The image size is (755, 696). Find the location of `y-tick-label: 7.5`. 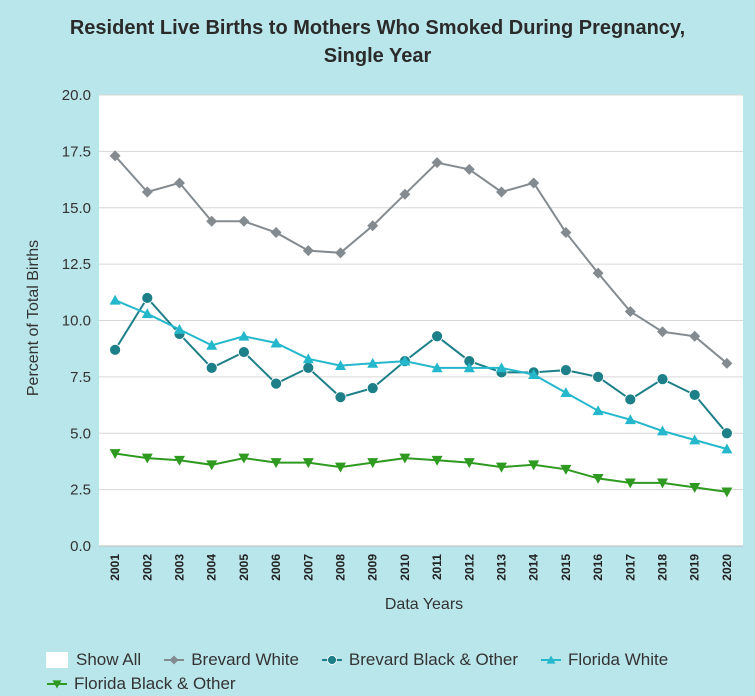

y-tick-label: 7.5 is located at coordinates (80, 377).